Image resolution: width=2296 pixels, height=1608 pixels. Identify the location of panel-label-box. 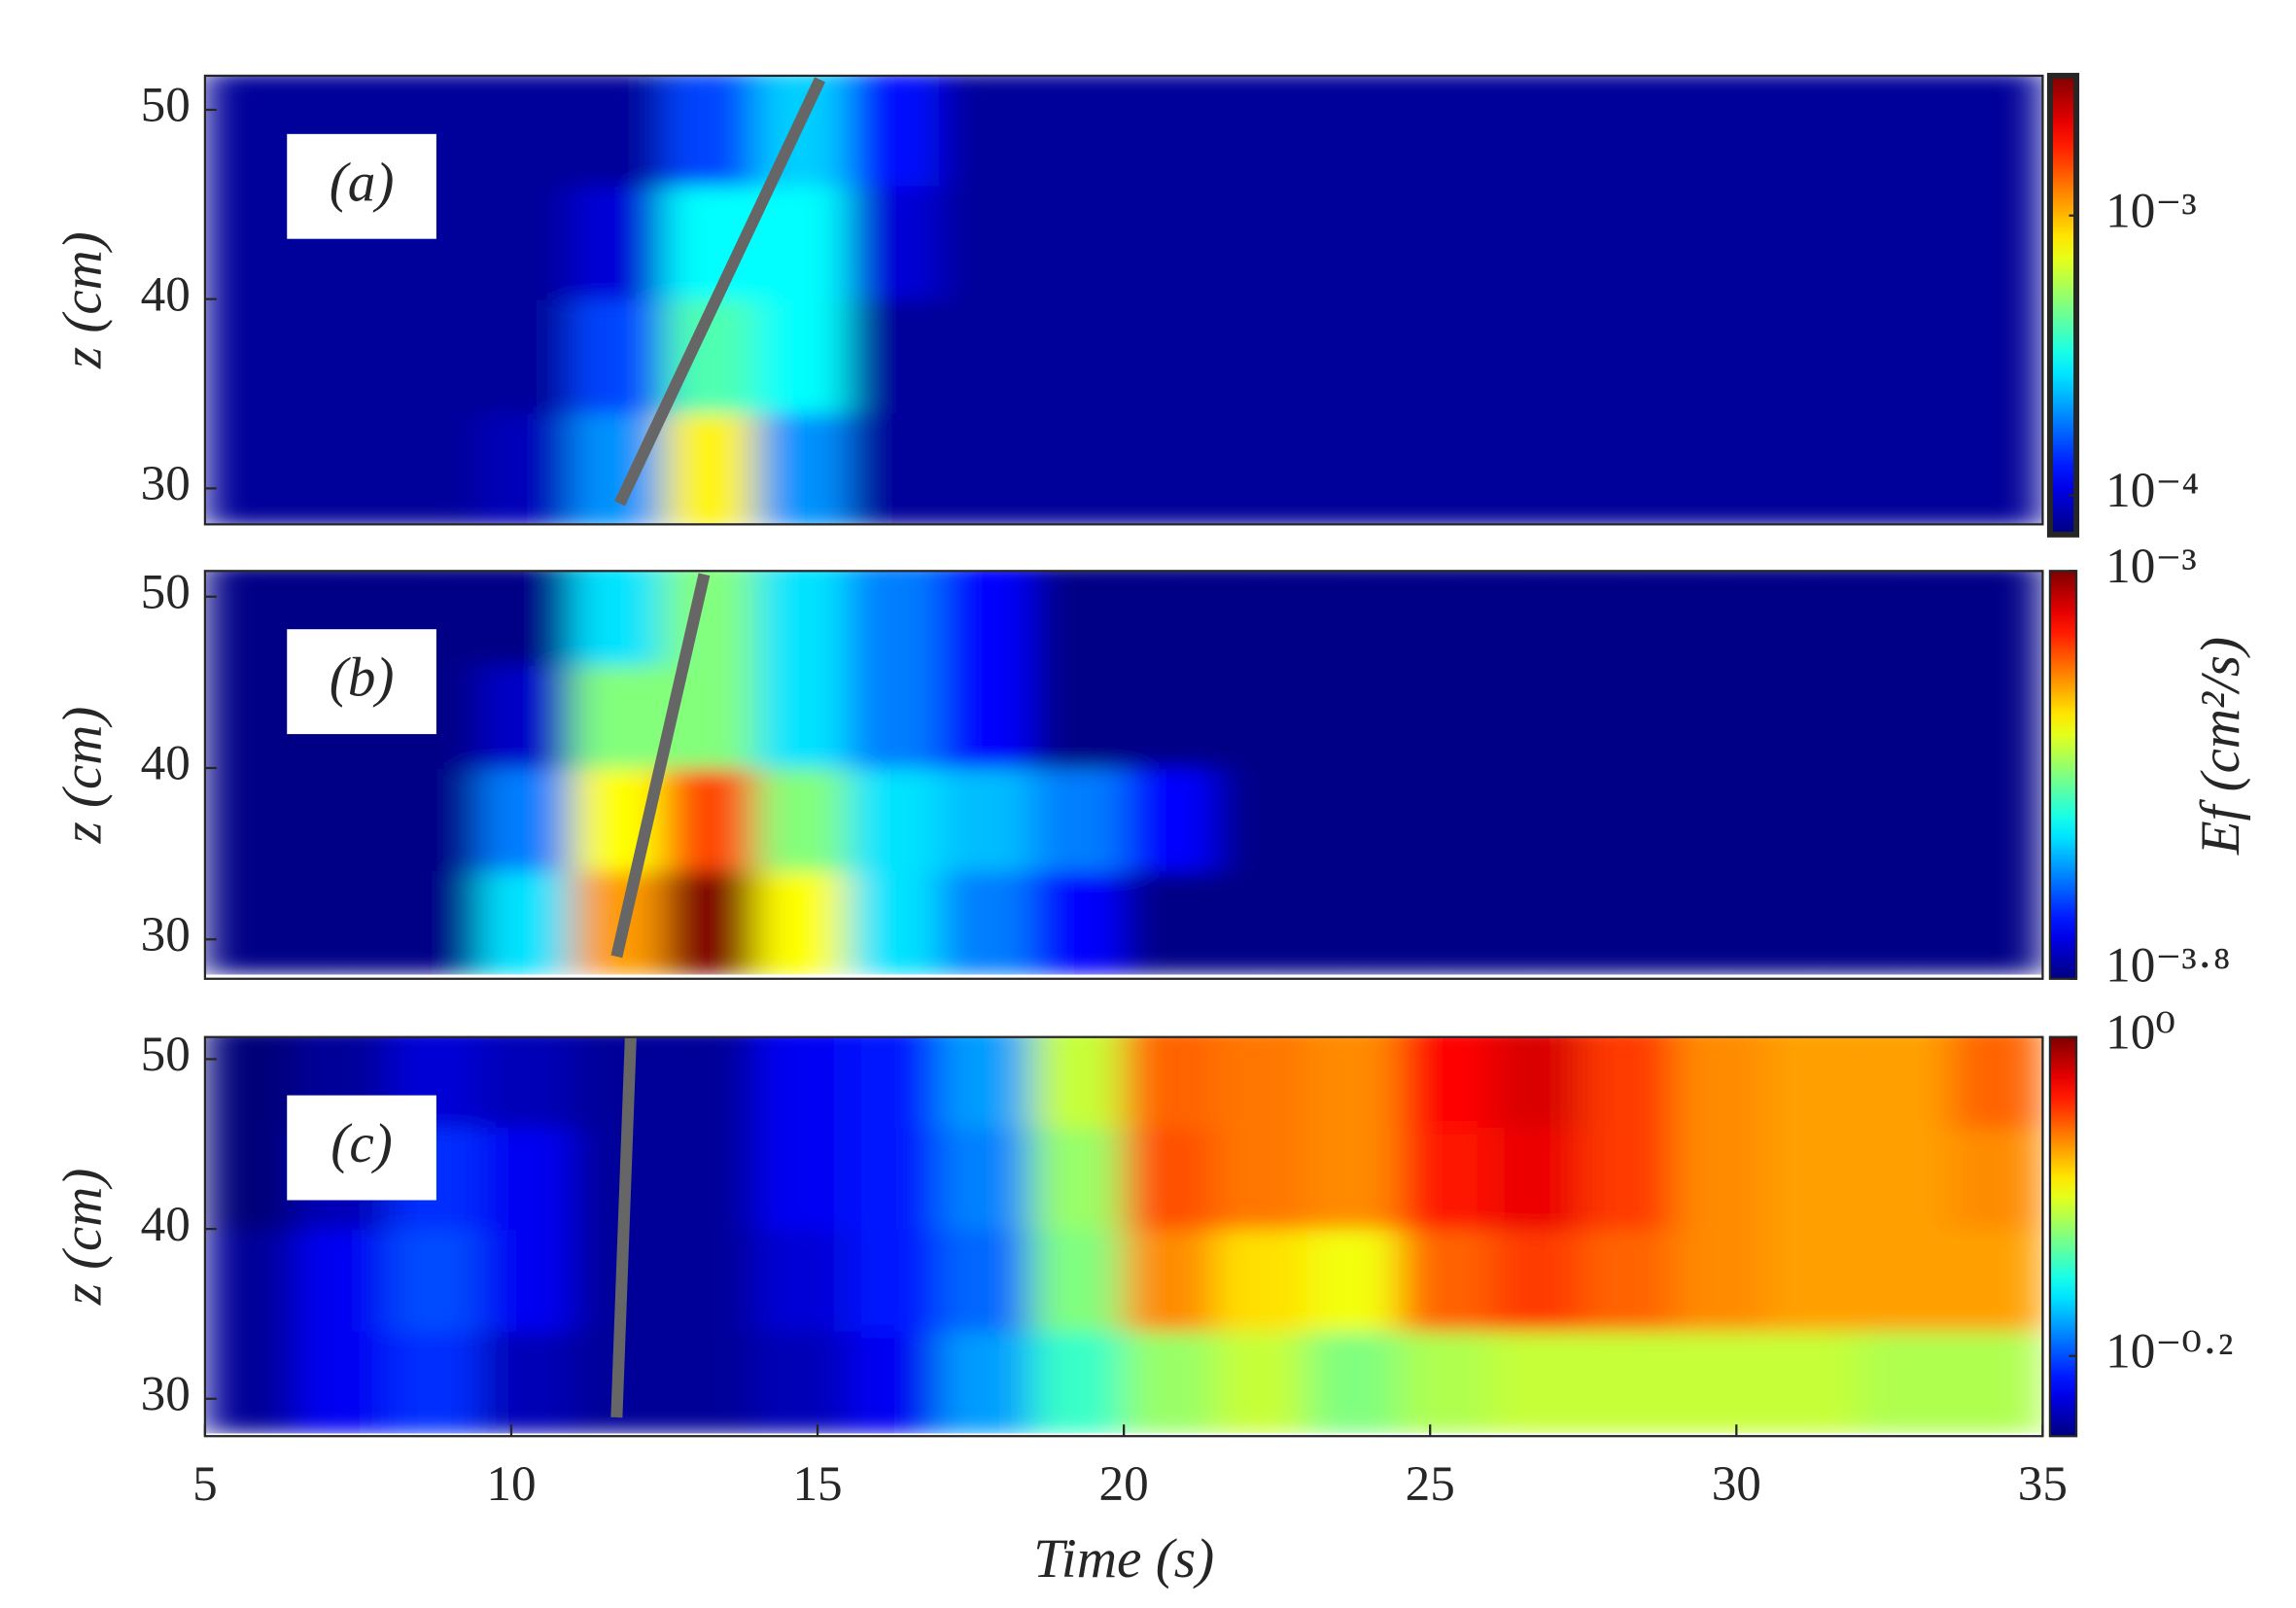
(361, 1148).